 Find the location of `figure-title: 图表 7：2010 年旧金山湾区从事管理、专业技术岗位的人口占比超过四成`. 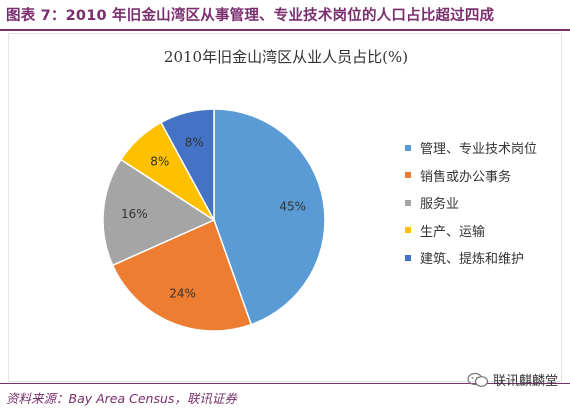

figure-title: 图表 7：2010 年旧金山湾区从事管理、专业技术岗位的人口占比超过四成 is located at coordinates (250, 16).